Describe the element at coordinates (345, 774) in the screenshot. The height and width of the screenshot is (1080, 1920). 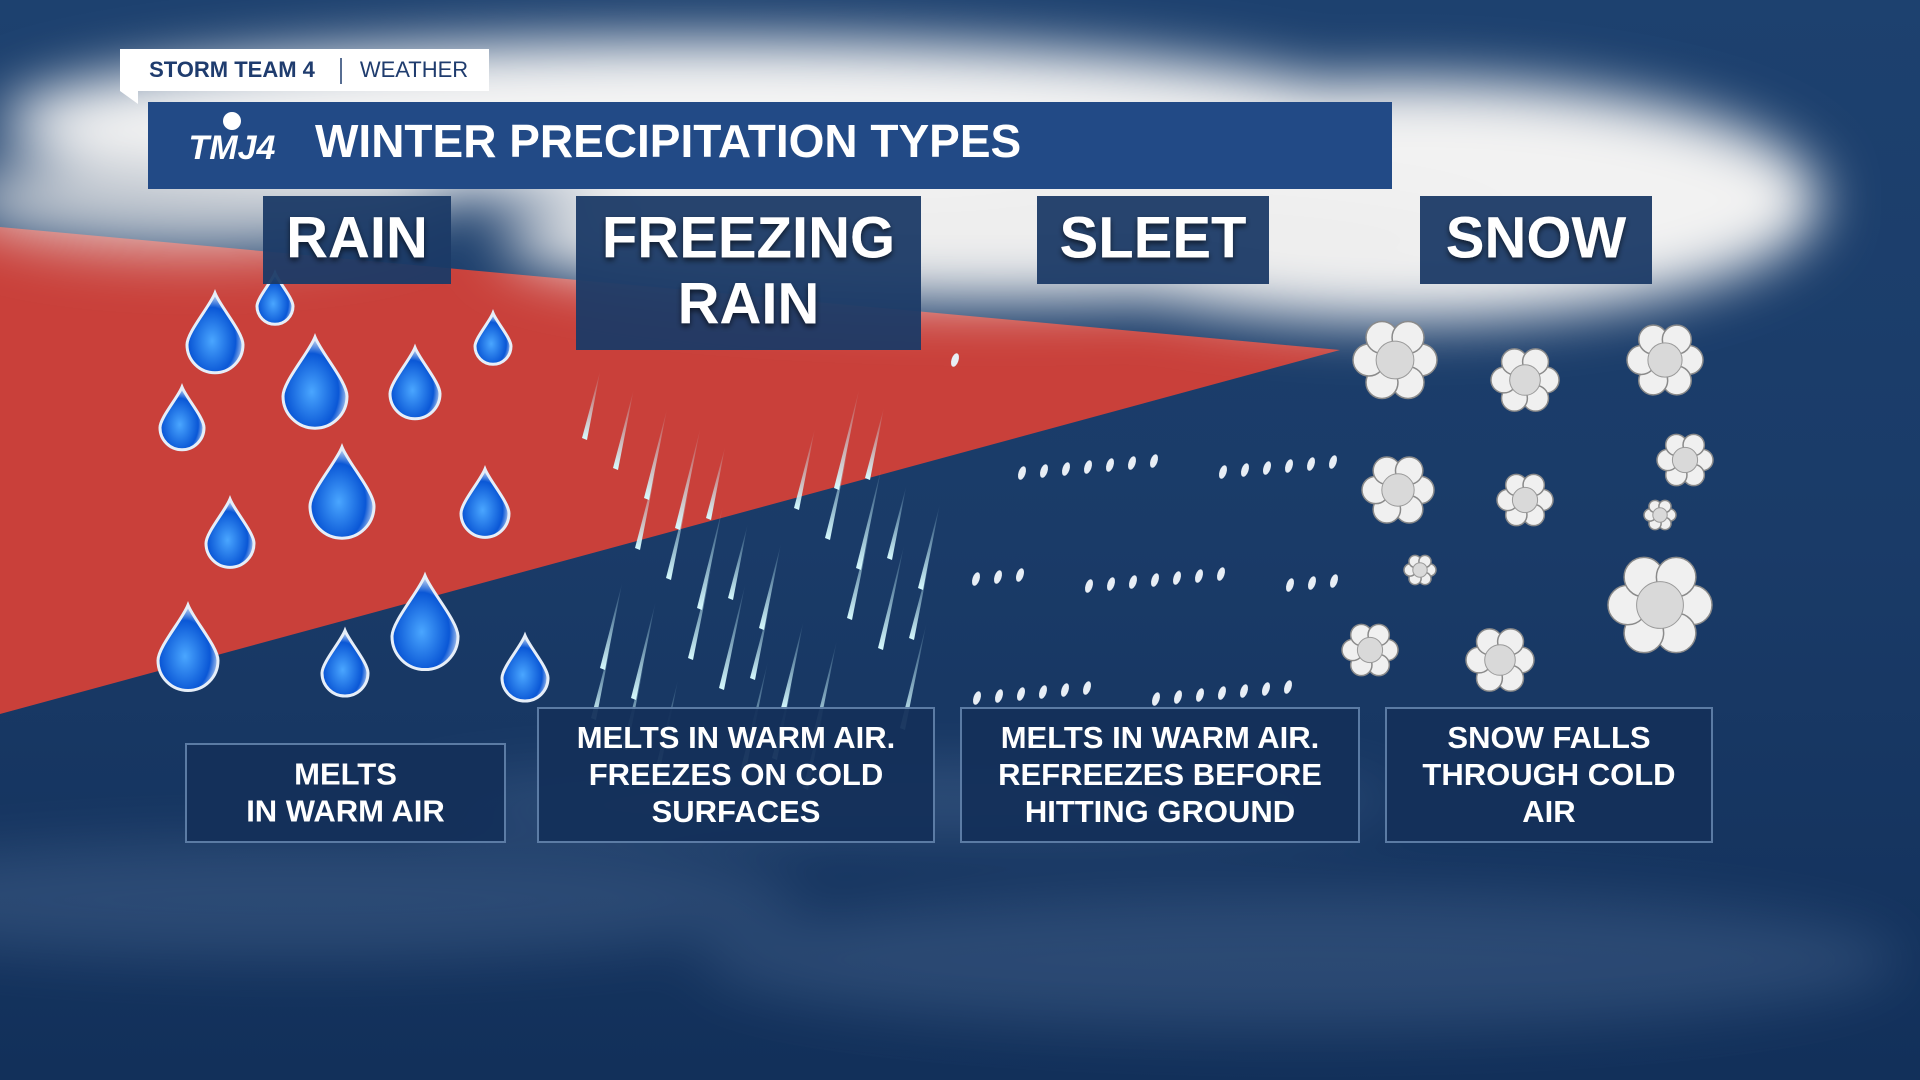
I see `panel-description: MELTS` at that location.